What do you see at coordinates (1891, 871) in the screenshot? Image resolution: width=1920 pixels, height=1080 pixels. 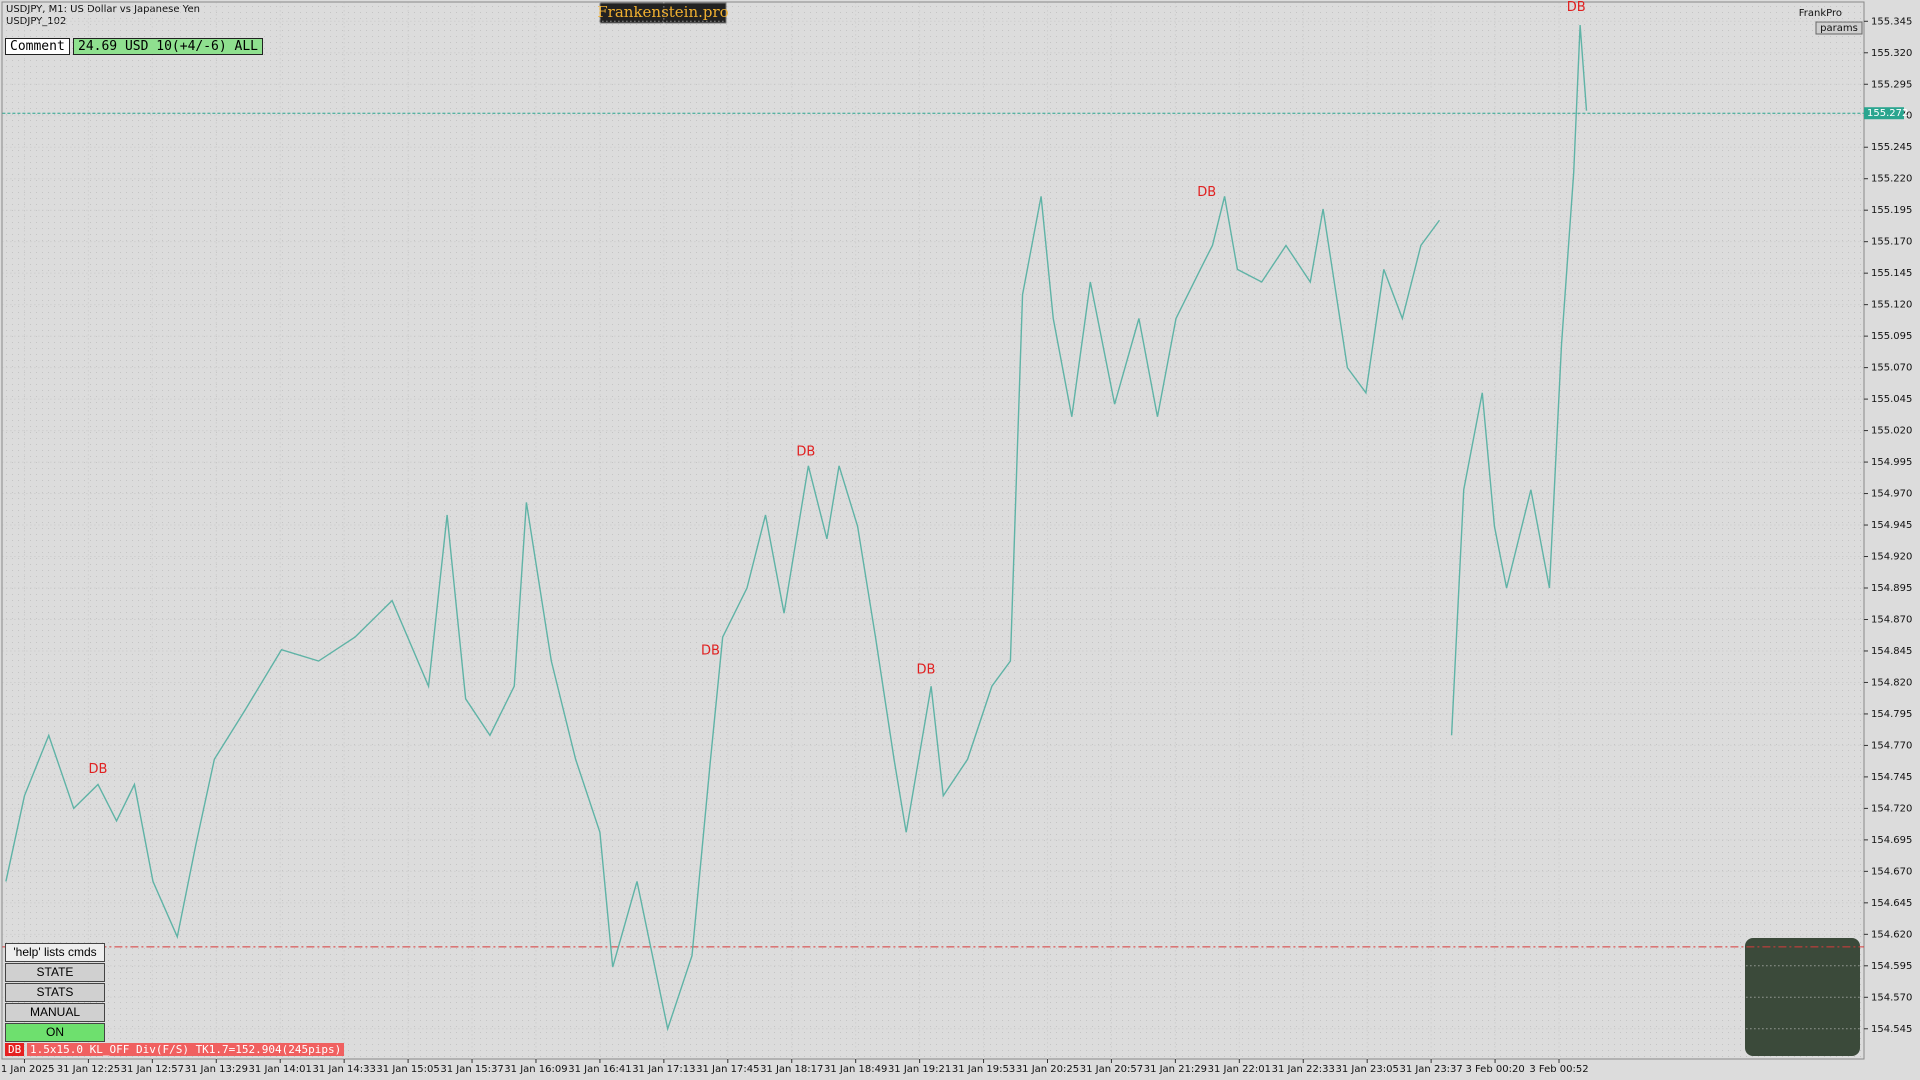 I see `y-tick-label: 154.670` at bounding box center [1891, 871].